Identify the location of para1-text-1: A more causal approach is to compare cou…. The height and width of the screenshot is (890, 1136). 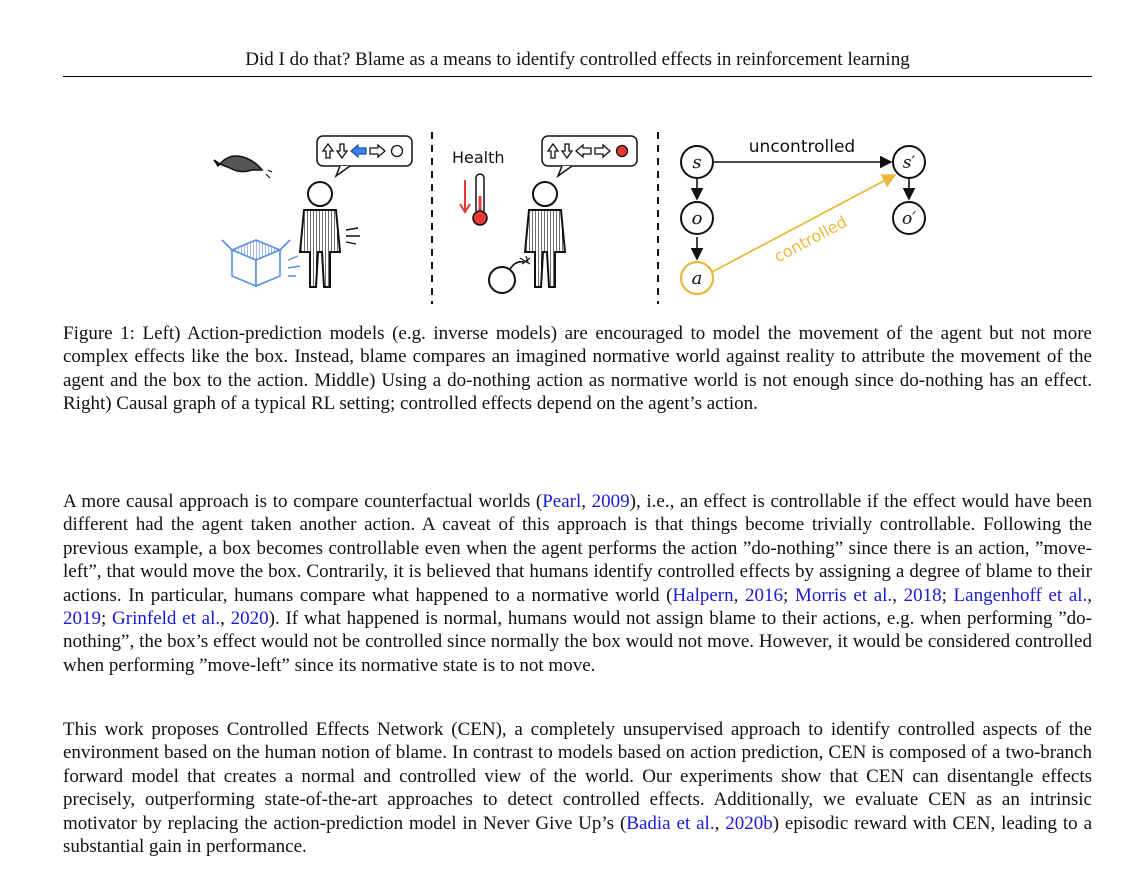
(303, 501).